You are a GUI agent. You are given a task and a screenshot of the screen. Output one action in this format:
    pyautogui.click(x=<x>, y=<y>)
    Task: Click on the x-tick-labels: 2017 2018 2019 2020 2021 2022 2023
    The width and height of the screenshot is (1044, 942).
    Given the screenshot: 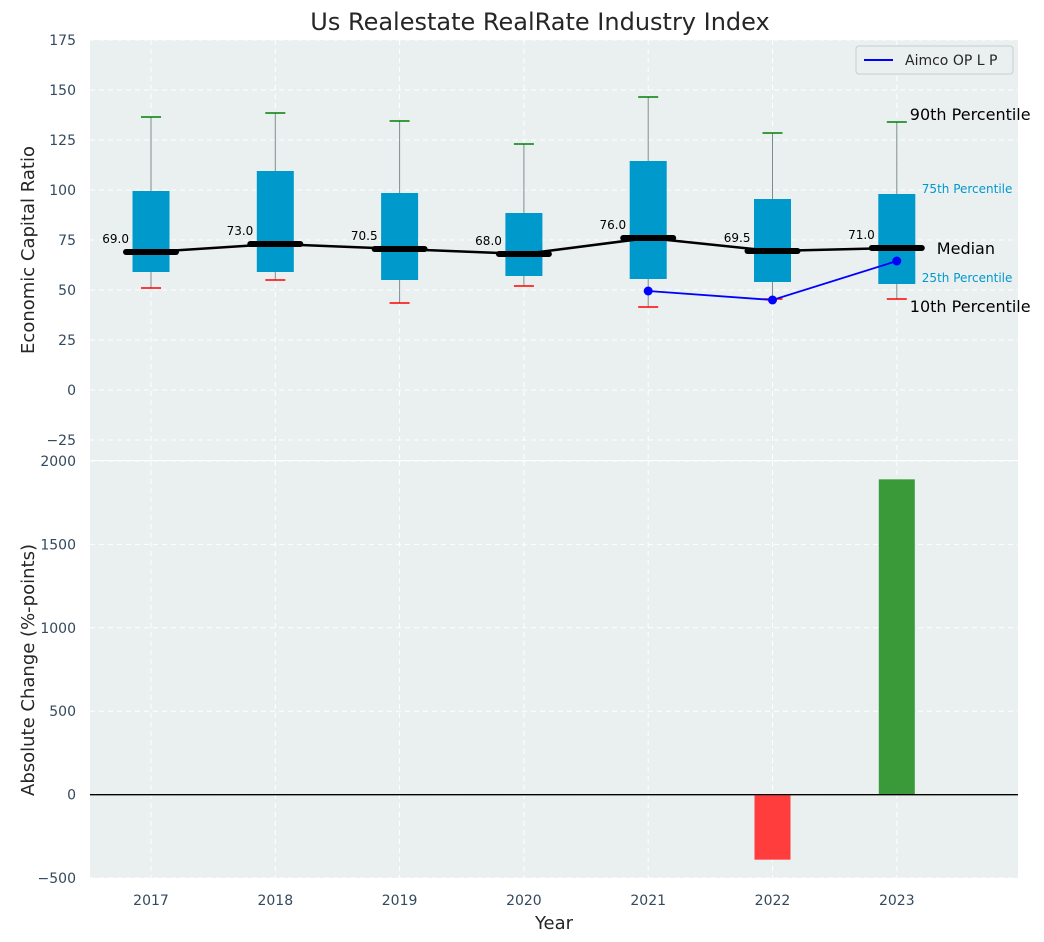 What is the action you would take?
    pyautogui.click(x=523, y=901)
    